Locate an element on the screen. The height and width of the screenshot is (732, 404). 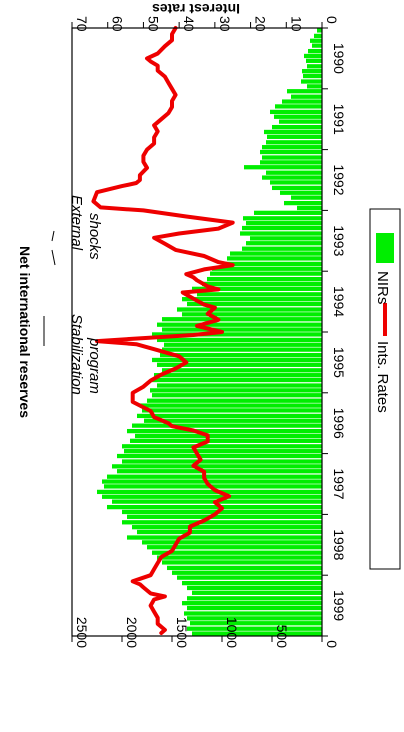
x-axis-tick-label: 1999 is located at coordinates (339, 605).